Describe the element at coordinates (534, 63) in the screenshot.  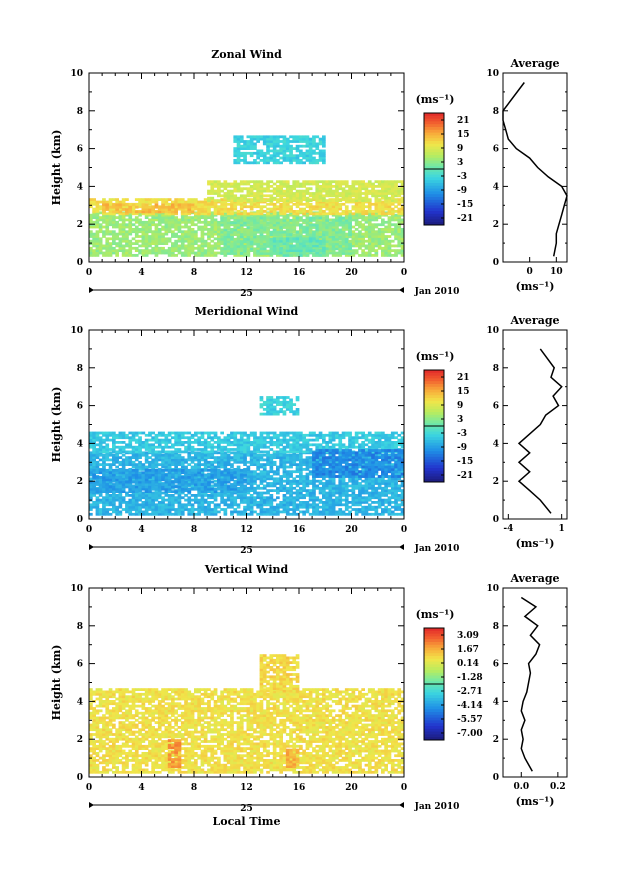
I see `average-title: Average` at that location.